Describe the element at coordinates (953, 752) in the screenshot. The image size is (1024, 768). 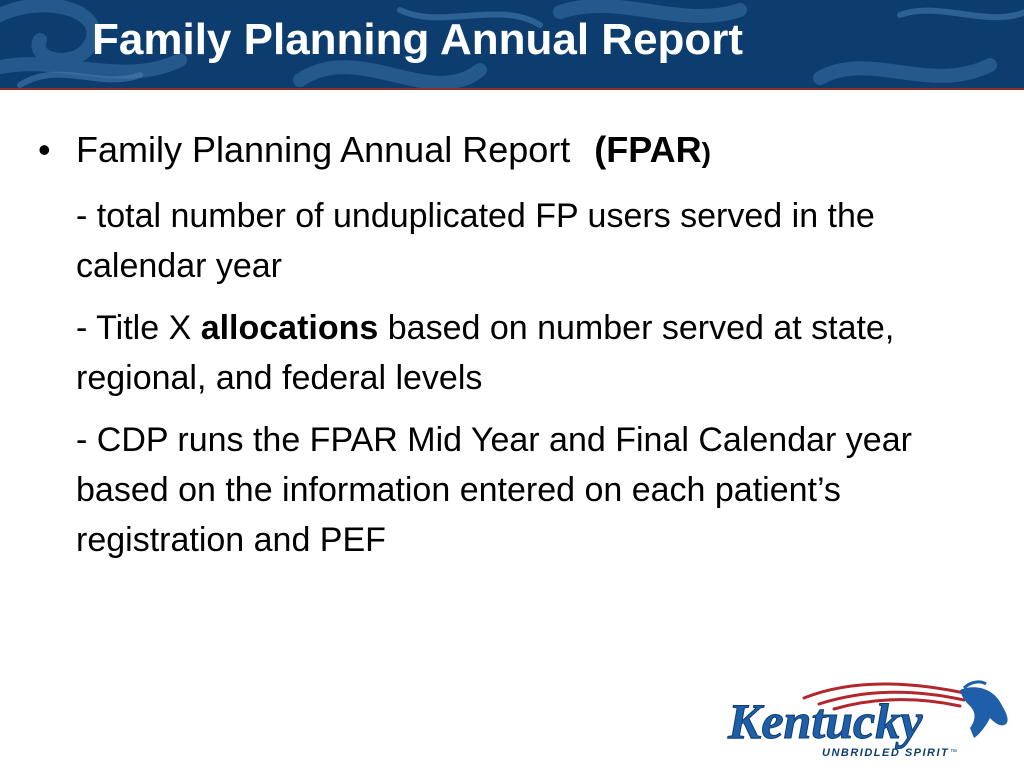
I see `logo-trademark: ™` at that location.